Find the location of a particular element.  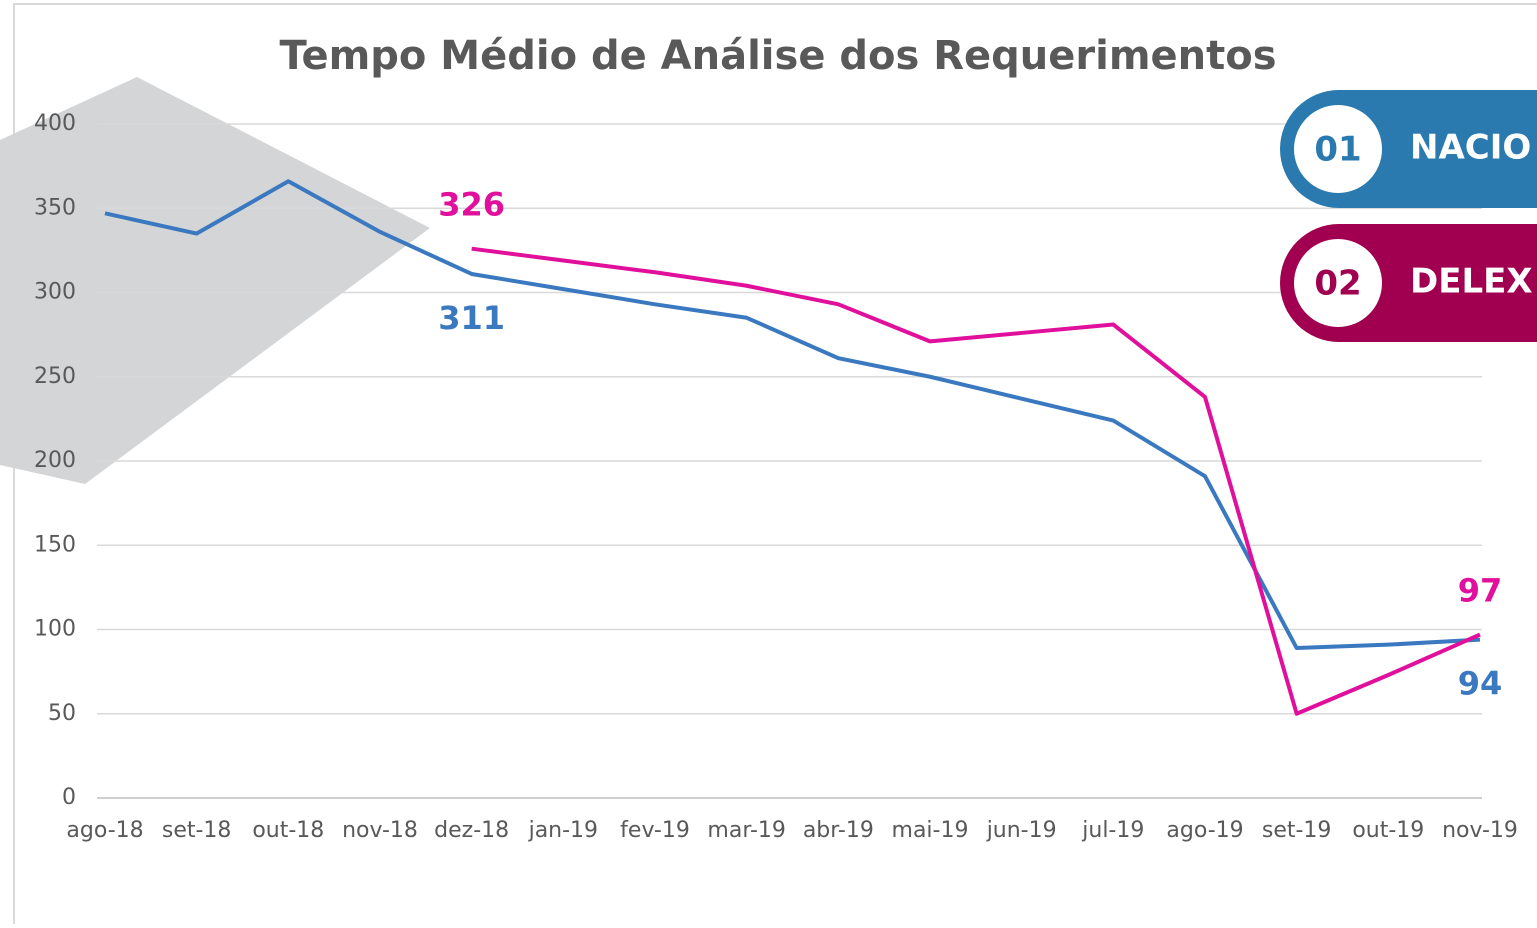

x-tick-label: ago-19 is located at coordinates (1204, 830).